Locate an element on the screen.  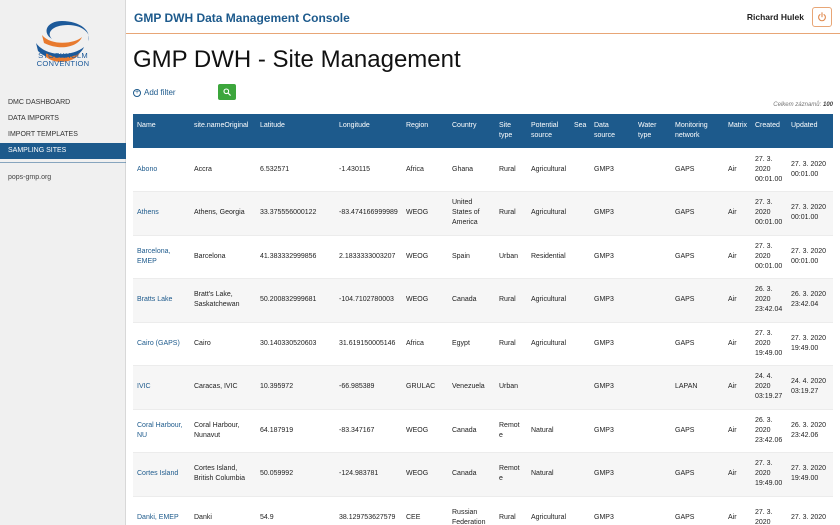
column-header: Data source is located at coordinates (612, 131).